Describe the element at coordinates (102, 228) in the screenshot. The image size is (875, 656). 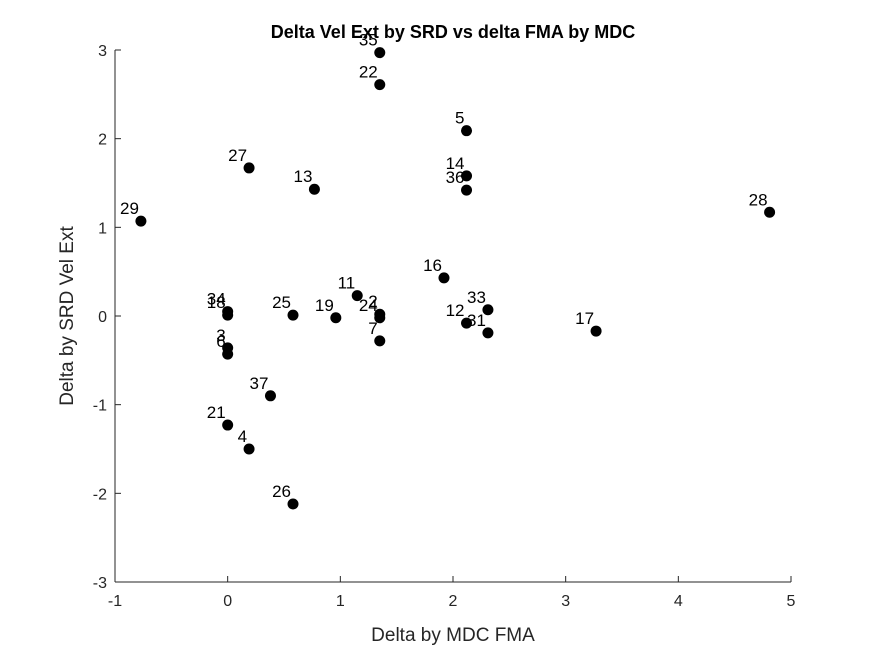
I see `y-tick-label: 1` at that location.